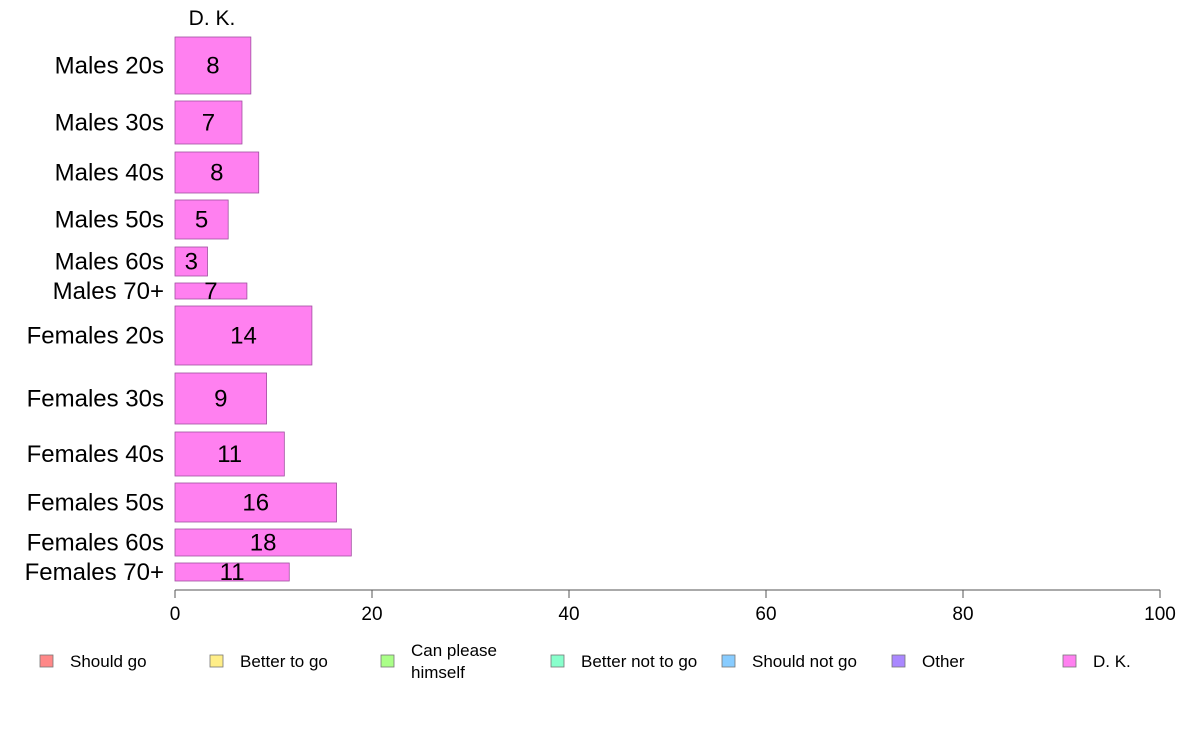 This screenshot has height=736, width=1188. What do you see at coordinates (109, 220) in the screenshot?
I see `category-label: Males 50s` at bounding box center [109, 220].